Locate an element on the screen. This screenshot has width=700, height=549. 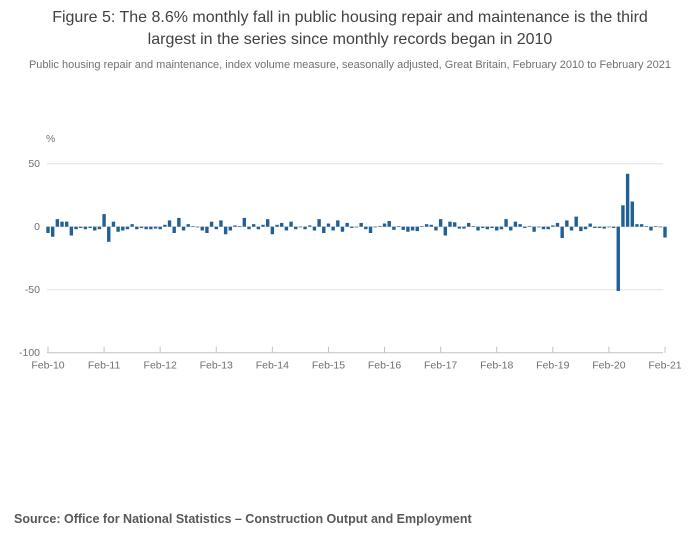
y-tick-label: -100 is located at coordinates (29, 353).